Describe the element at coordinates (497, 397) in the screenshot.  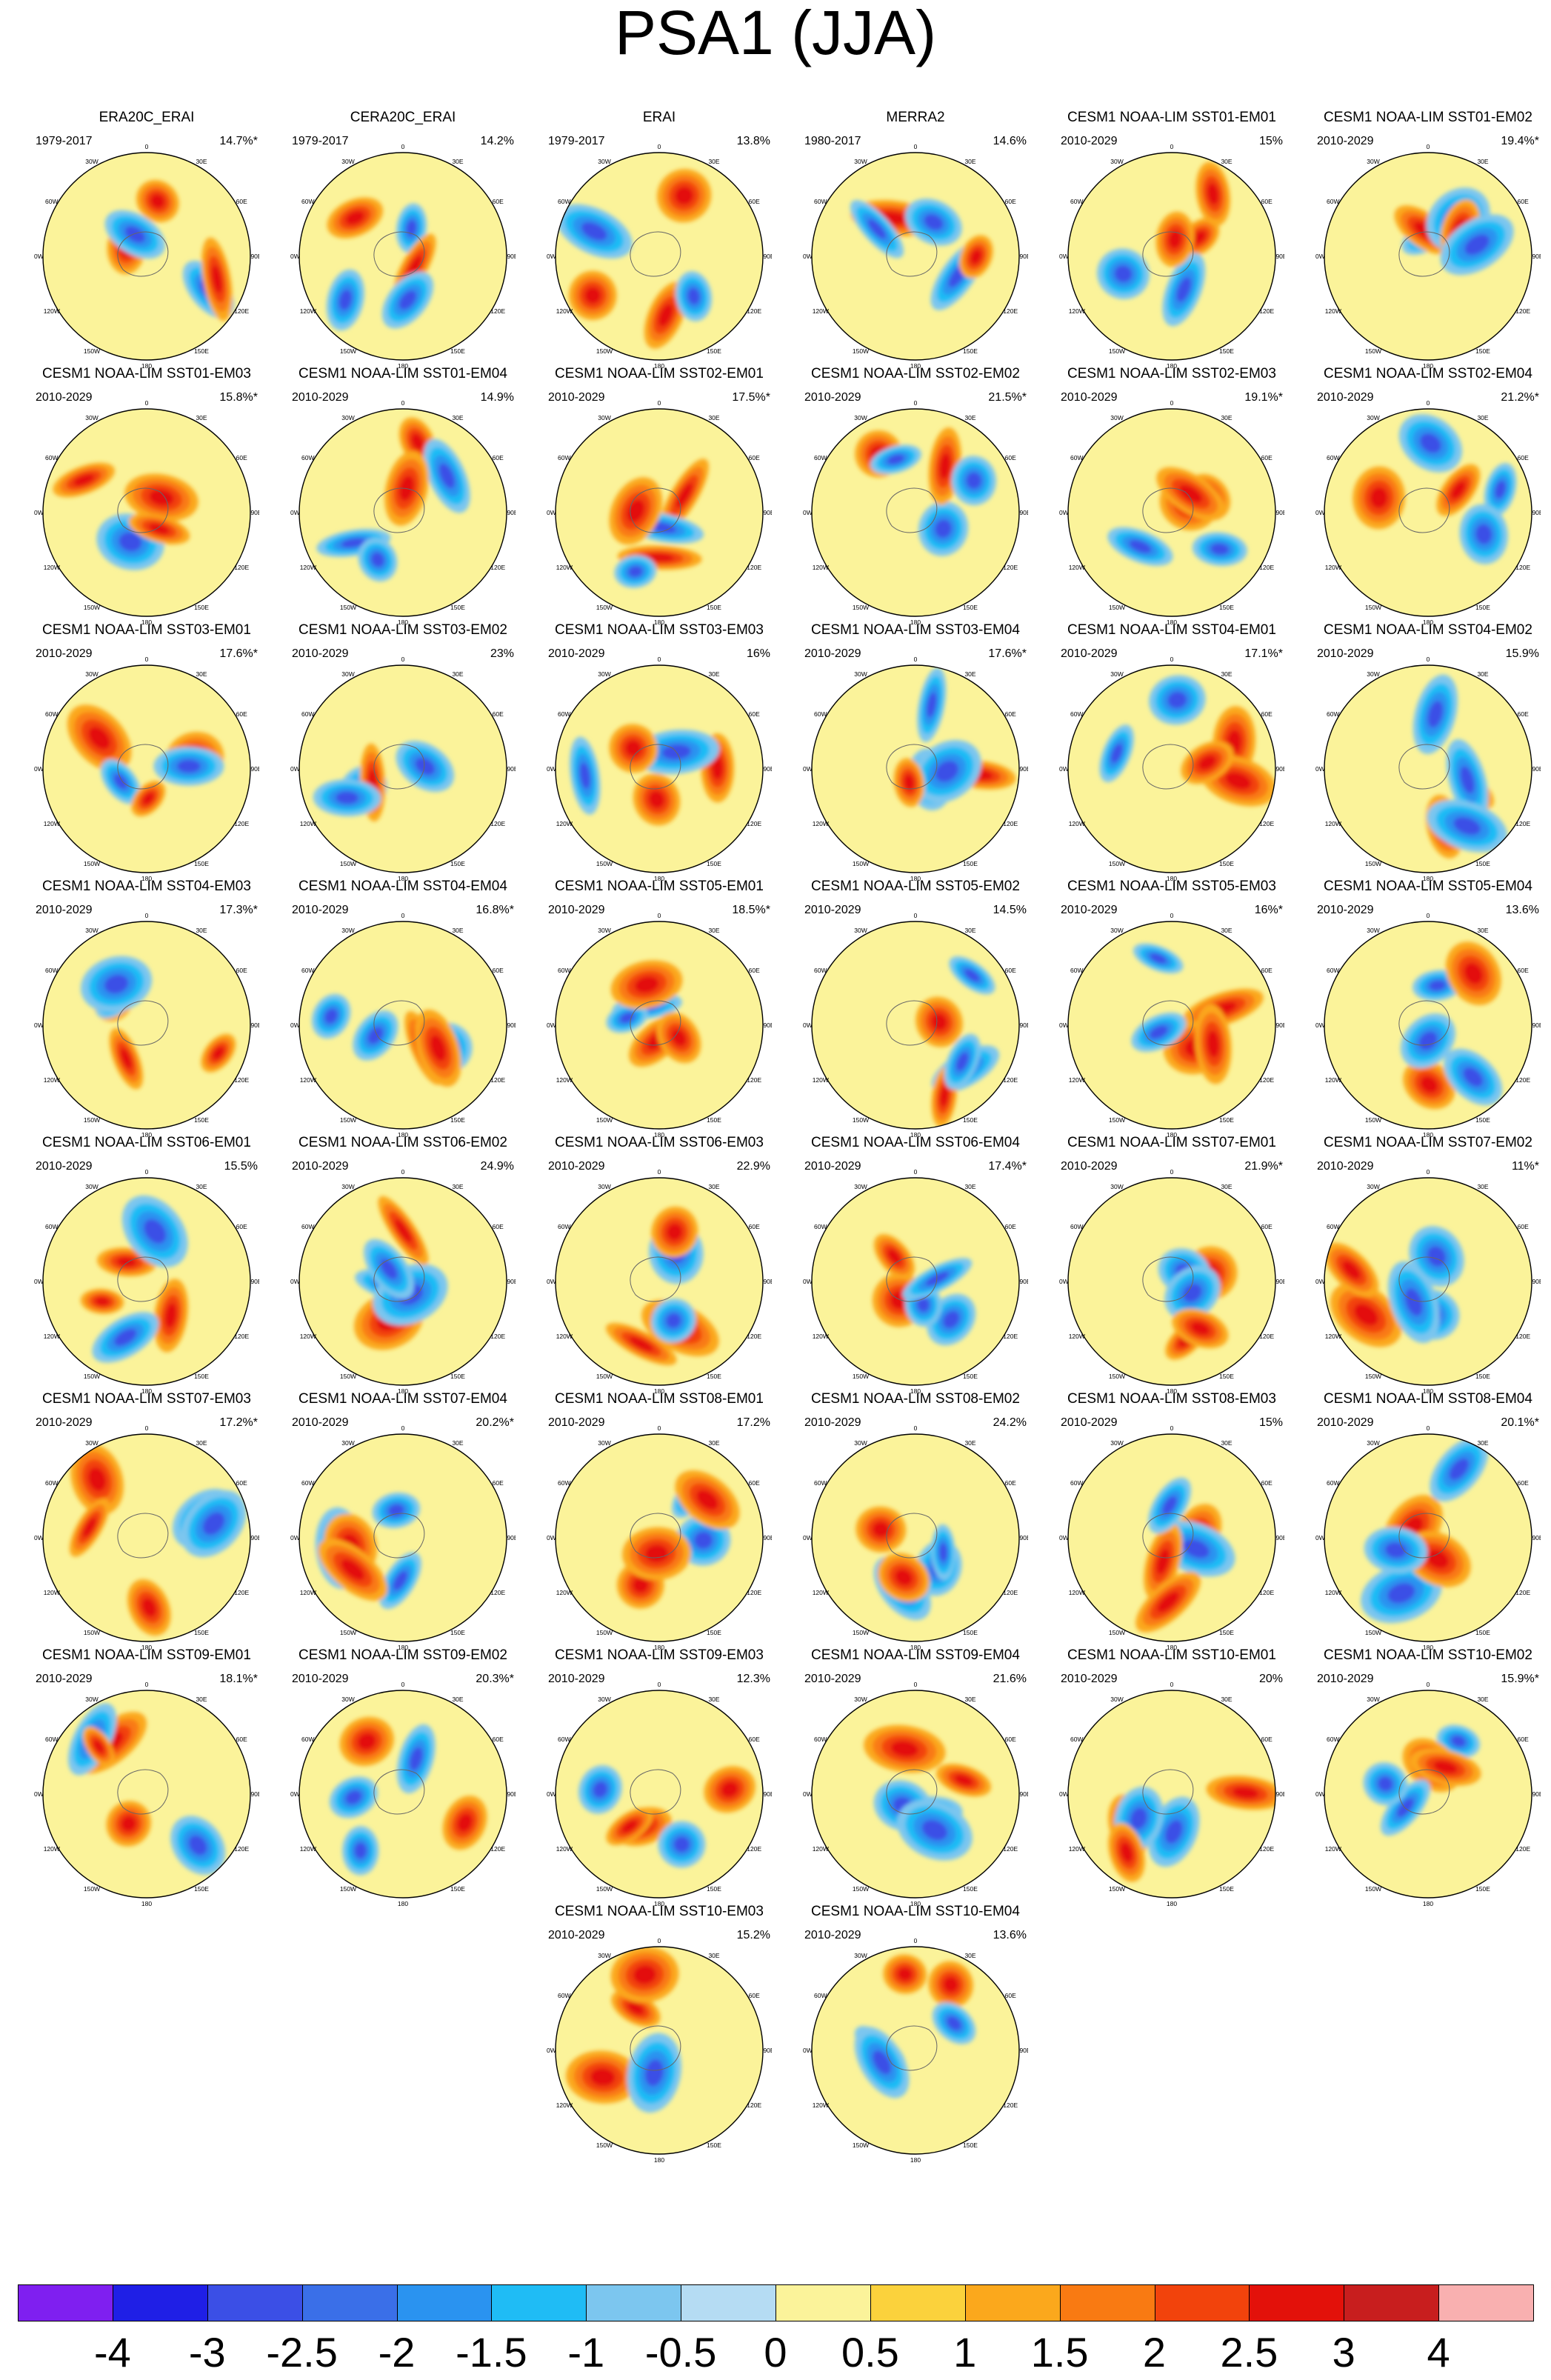
I see `panel-variance-percent: 14.9%` at that location.